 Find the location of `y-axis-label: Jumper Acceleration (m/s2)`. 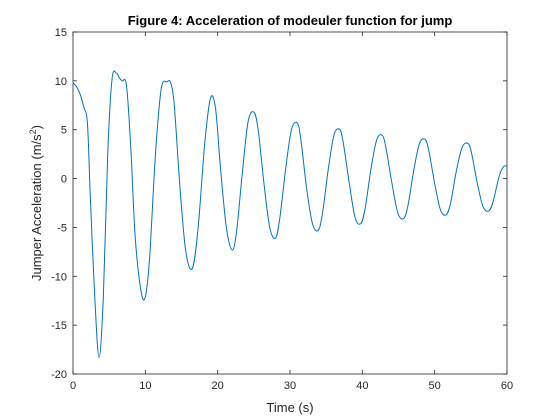

y-axis-label: Jumper Acceleration (m/s2) is located at coordinates (36, 203).